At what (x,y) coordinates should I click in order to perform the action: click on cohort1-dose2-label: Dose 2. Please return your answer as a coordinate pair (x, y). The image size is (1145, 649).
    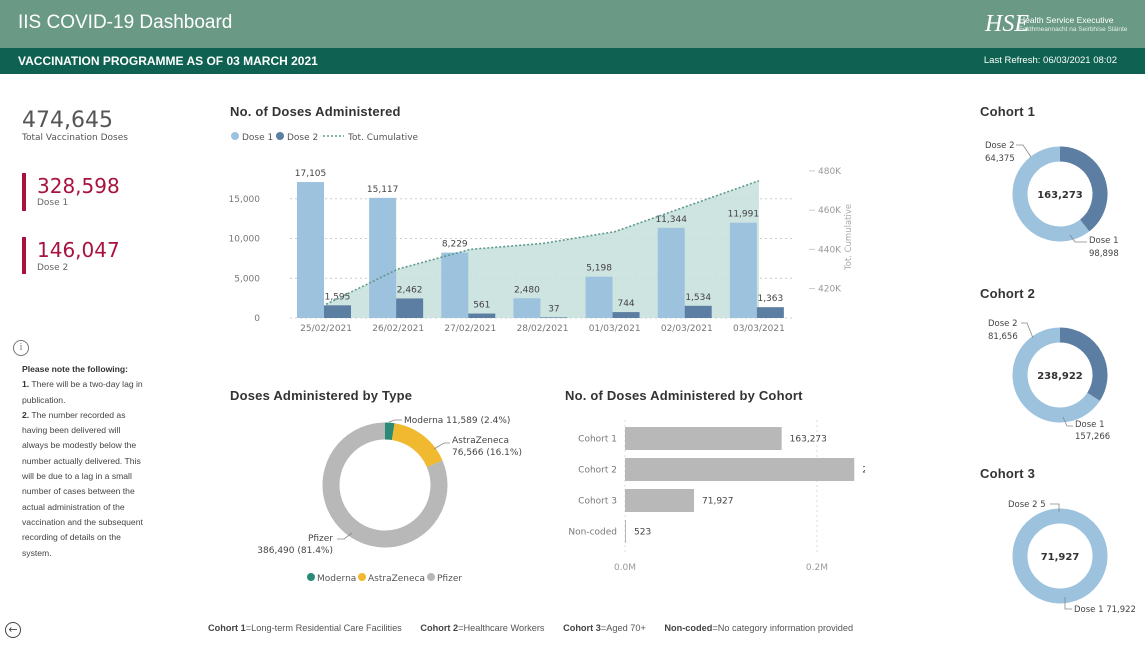
    Looking at the image, I should click on (1000, 146).